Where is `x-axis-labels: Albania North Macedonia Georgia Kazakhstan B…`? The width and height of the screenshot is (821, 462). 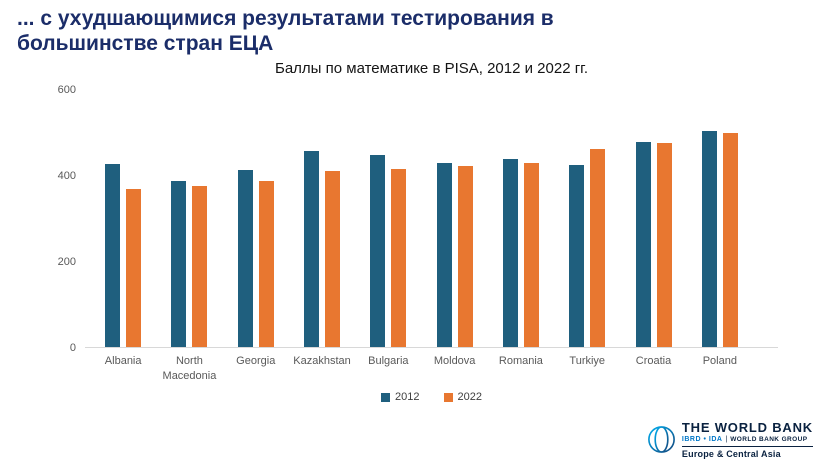
x-axis-labels: Albania North Macedonia Georgia Kazakhstan B… is located at coordinates (421, 369).